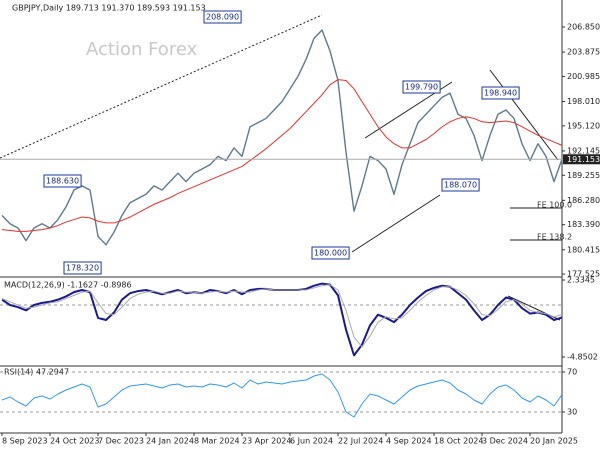 This screenshot has height=450, width=600. What do you see at coordinates (524, 115) in the screenshot?
I see `trend-line` at bounding box center [524, 115].